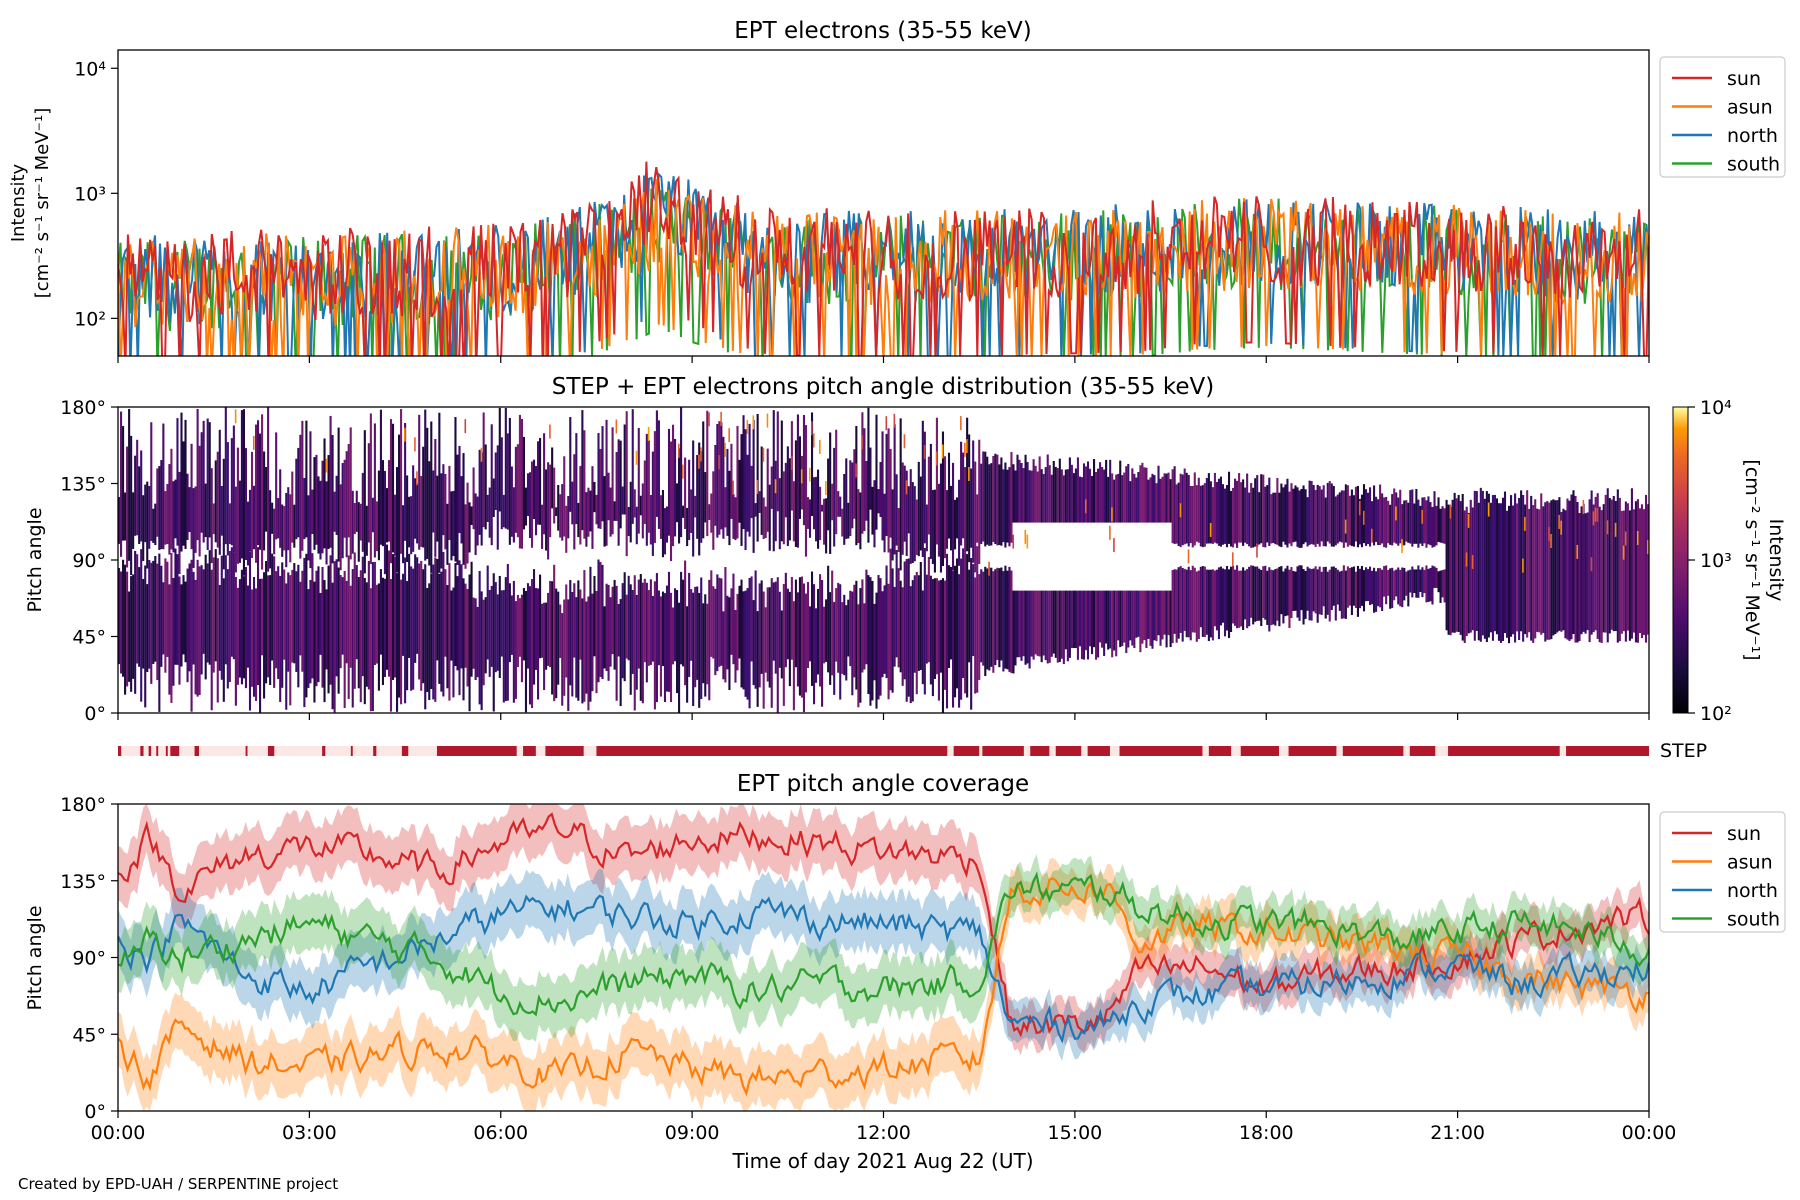 The image size is (1800, 1200). Describe the element at coordinates (89, 638) in the screenshot. I see `y-tick-label: 45°` at that location.